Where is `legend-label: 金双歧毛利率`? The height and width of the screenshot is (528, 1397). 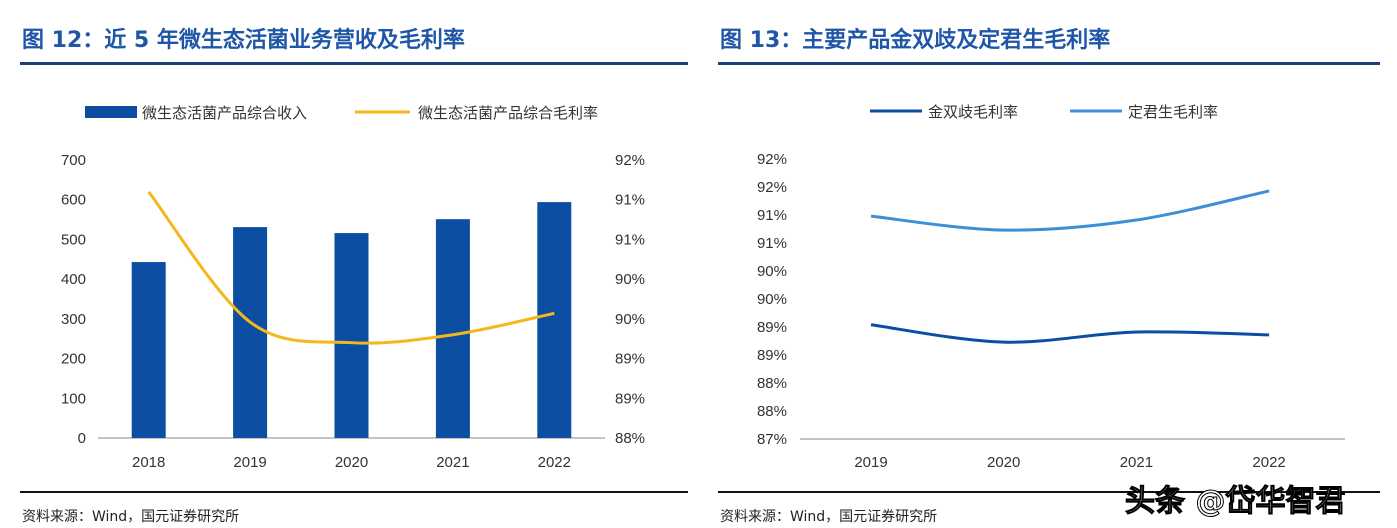
legend-label: 金双歧毛利率 is located at coordinates (973, 112).